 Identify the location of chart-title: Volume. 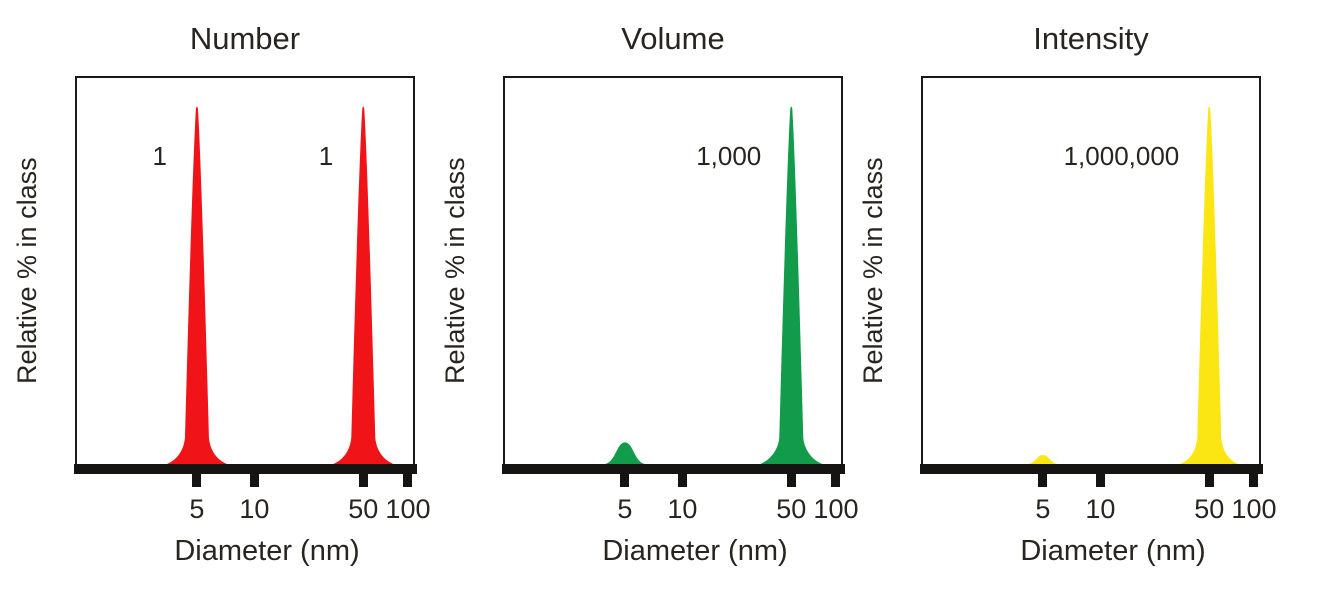
(673, 38).